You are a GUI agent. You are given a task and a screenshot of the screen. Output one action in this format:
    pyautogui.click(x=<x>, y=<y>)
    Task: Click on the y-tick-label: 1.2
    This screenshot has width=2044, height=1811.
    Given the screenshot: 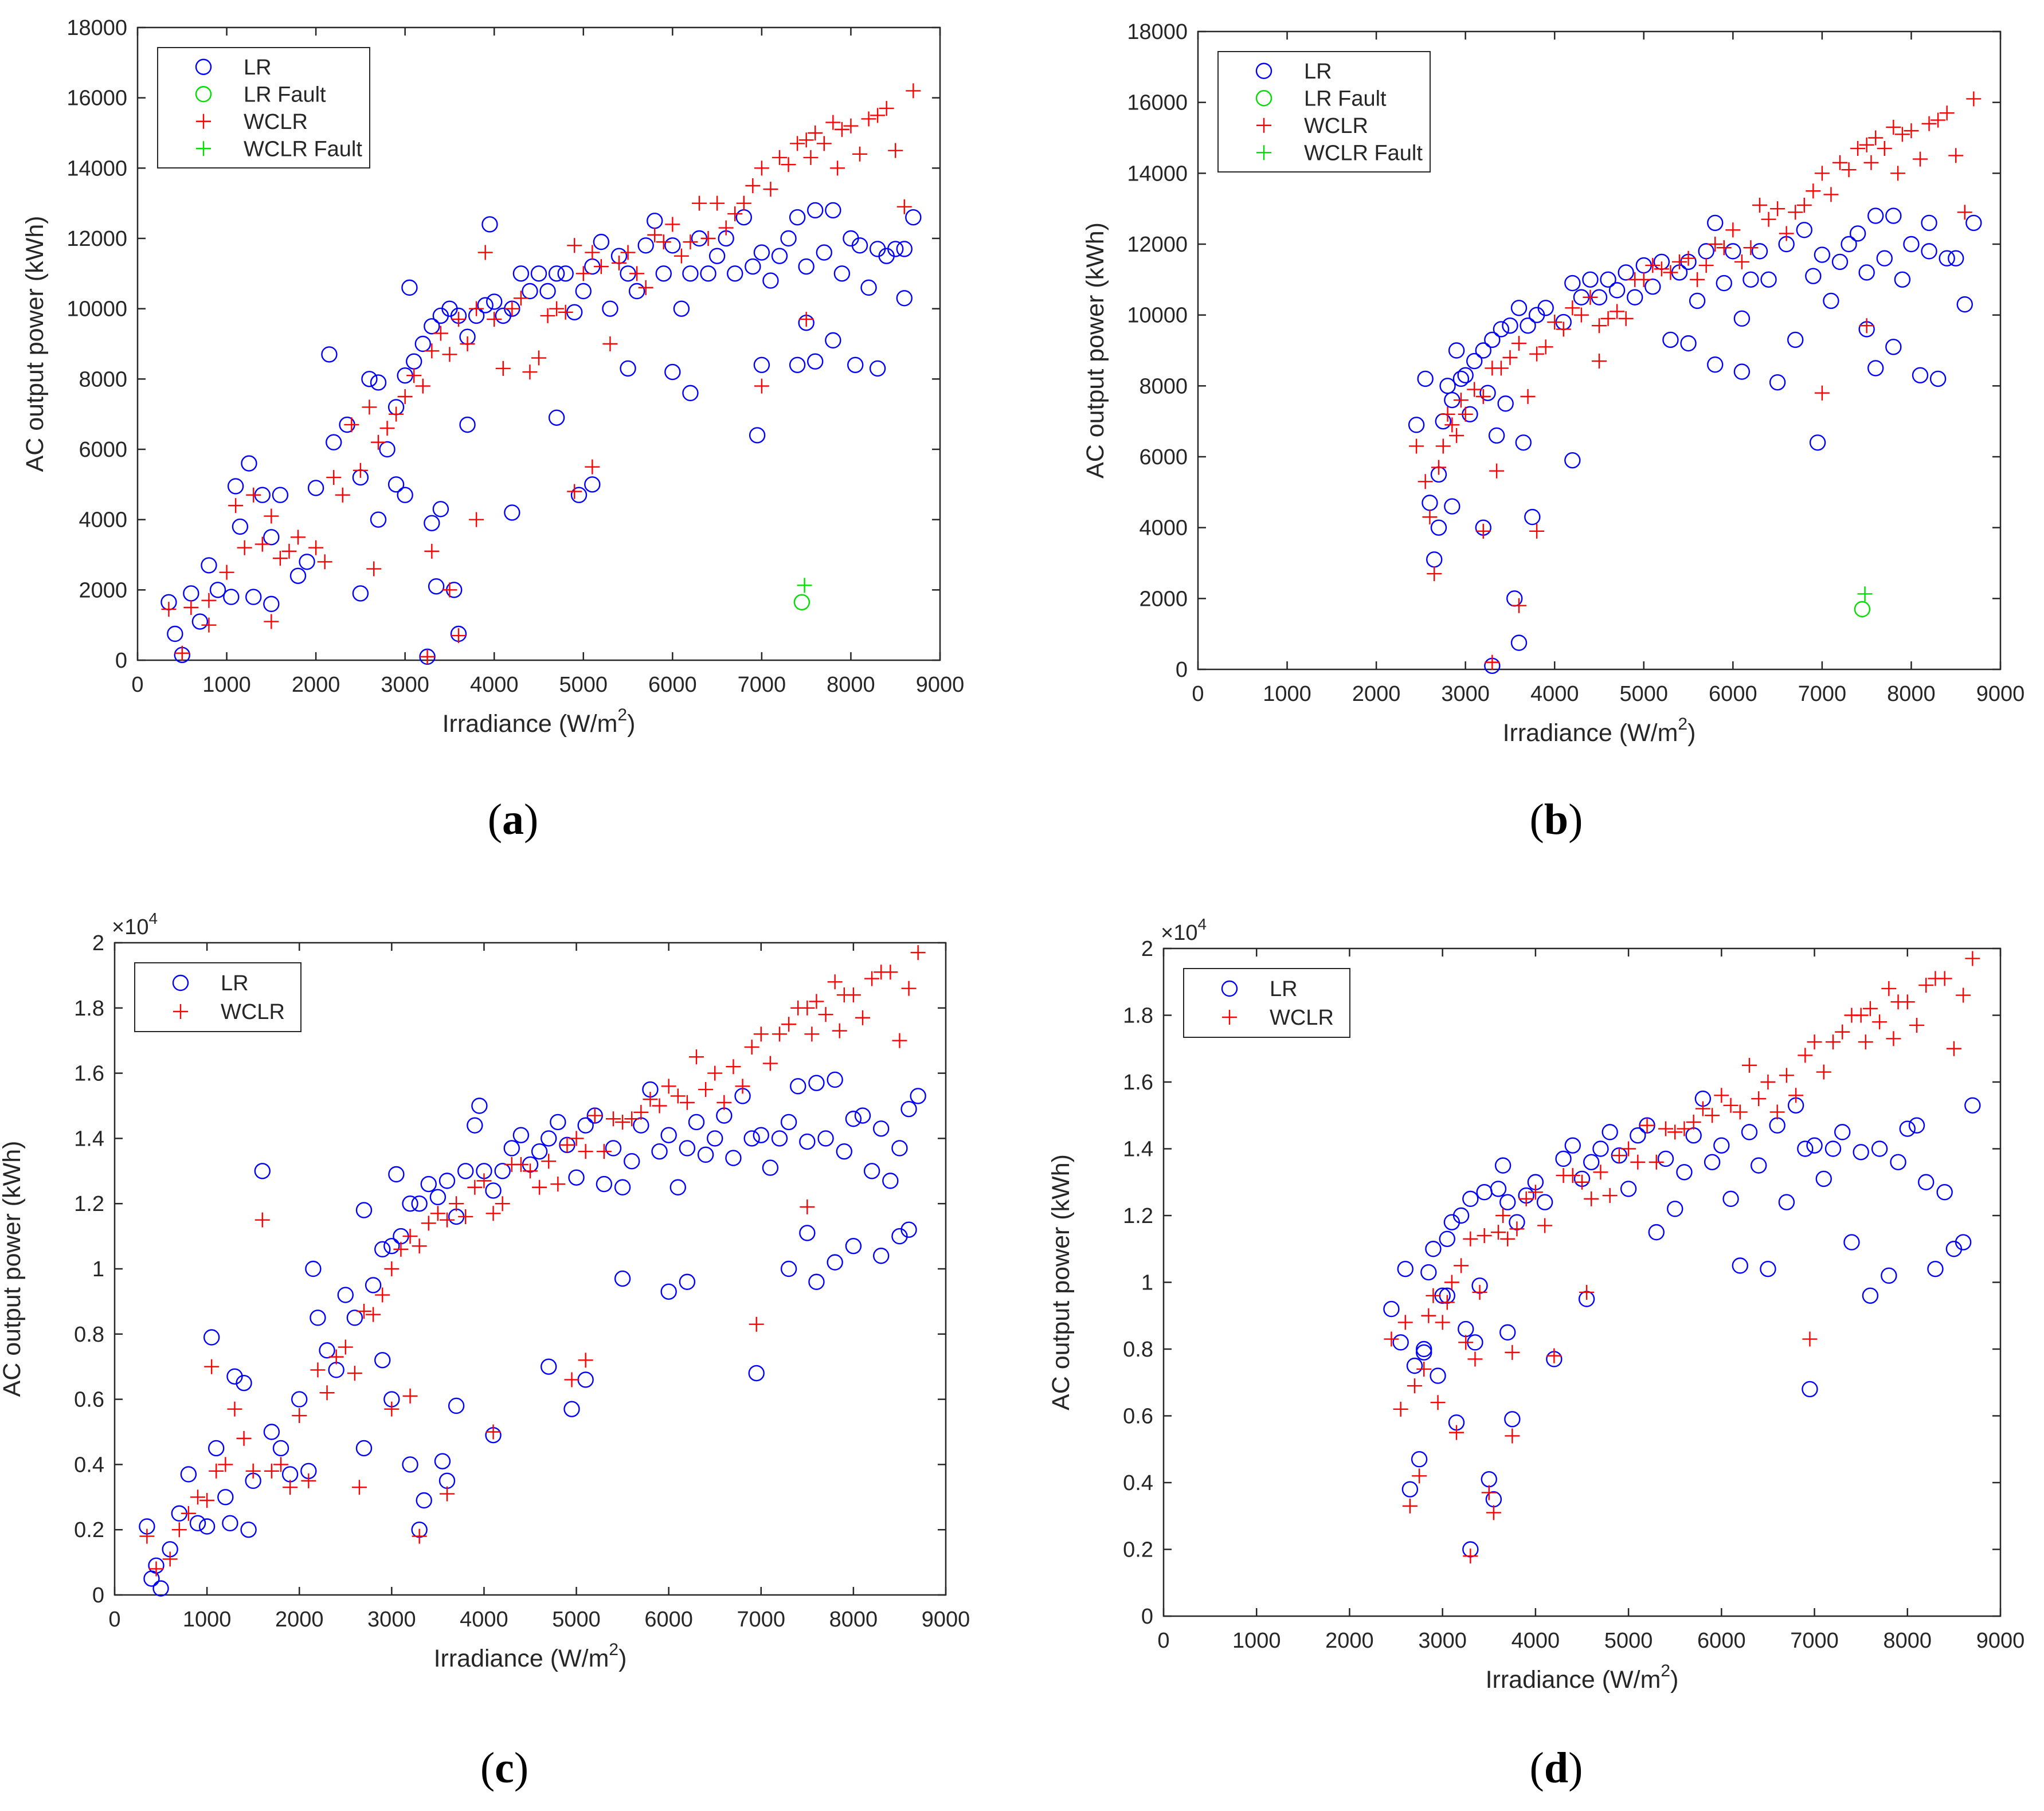 What is the action you would take?
    pyautogui.click(x=1138, y=1216)
    